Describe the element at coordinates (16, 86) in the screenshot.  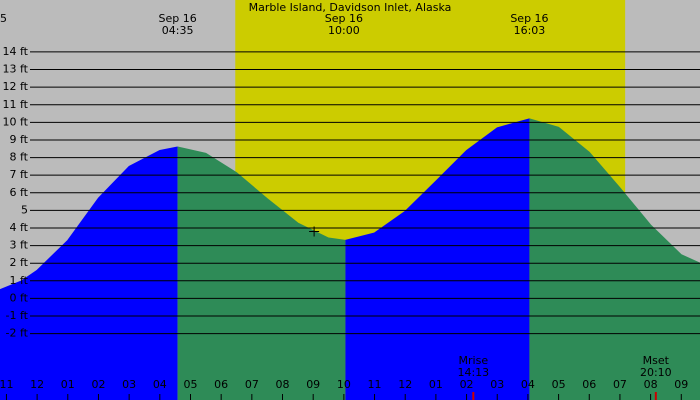
I see `y-tick-label: 12 ft` at that location.